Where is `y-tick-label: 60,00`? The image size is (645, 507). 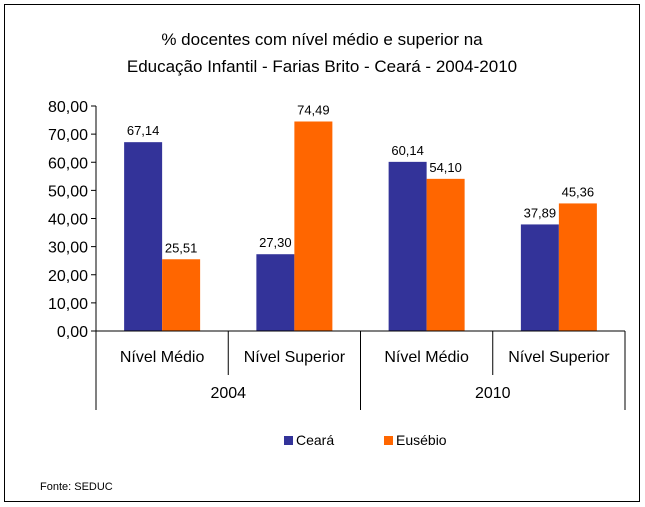
y-tick-label: 60,00 is located at coordinates (68, 163).